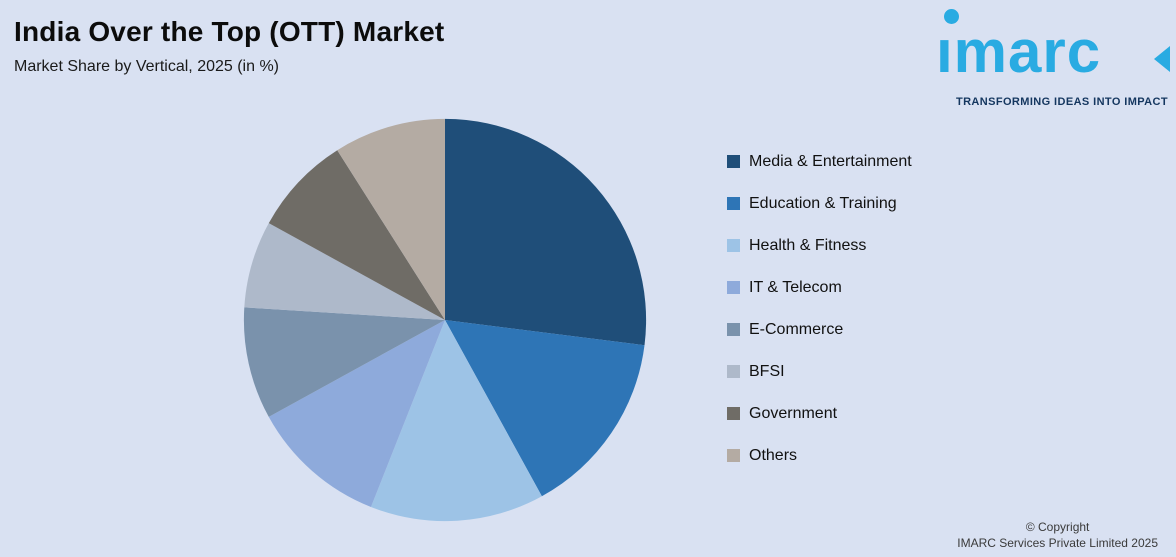 This screenshot has width=1176, height=557. I want to click on legend-item-media-entertainment: Media & Entertainment, so click(819, 161).